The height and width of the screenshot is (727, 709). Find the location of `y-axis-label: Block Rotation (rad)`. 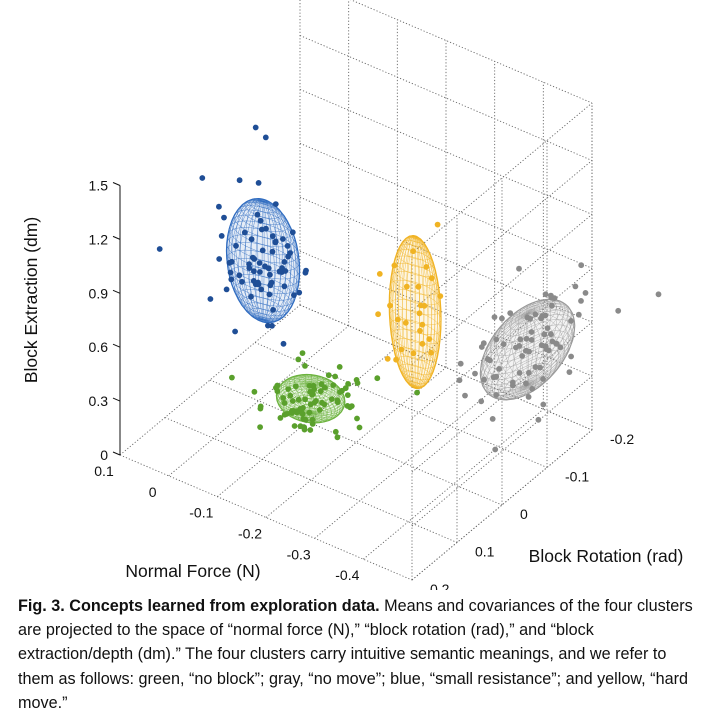

y-axis-label: Block Rotation (rad) is located at coordinates (606, 556).